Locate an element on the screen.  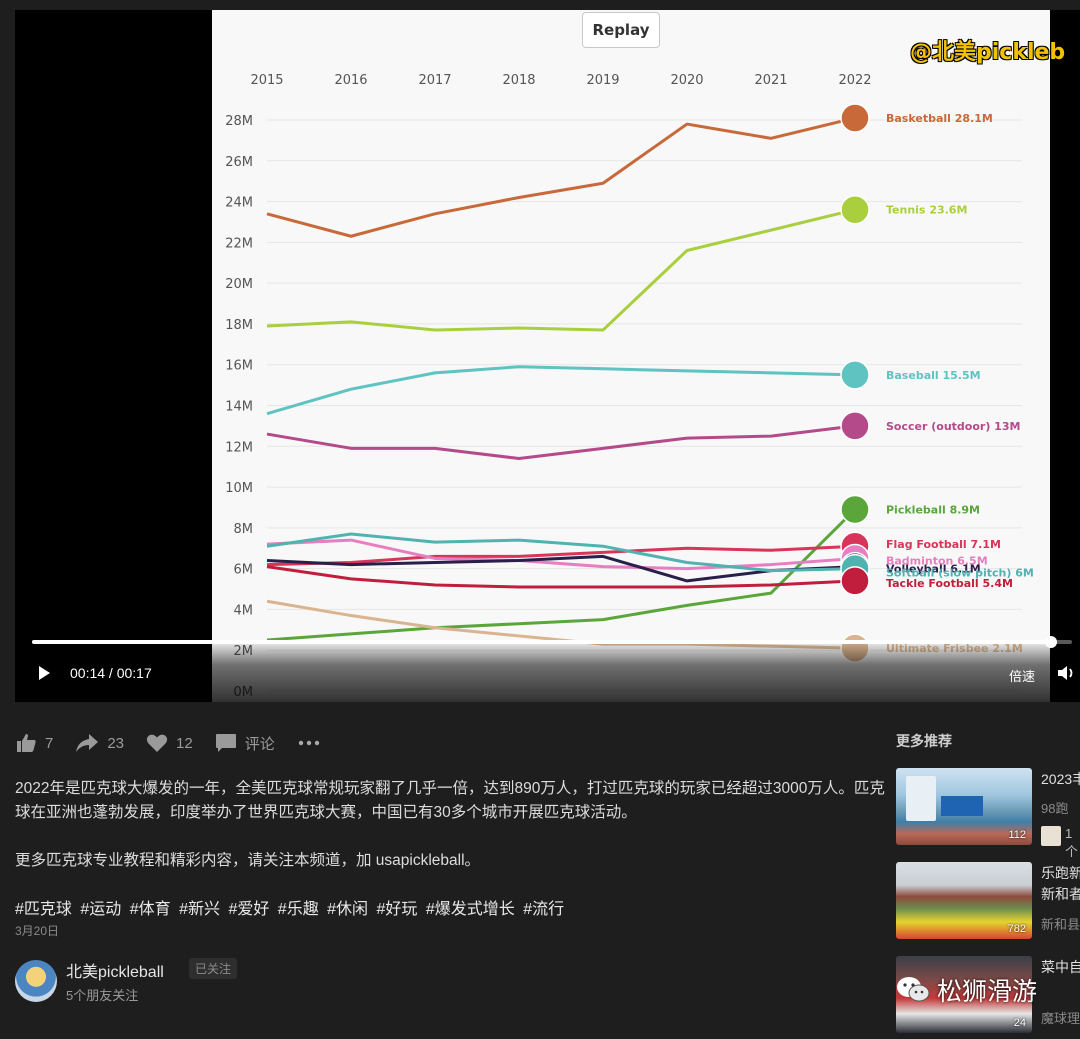
series-end-label: Soccer (outdoor) 13M is located at coordinates (953, 426).